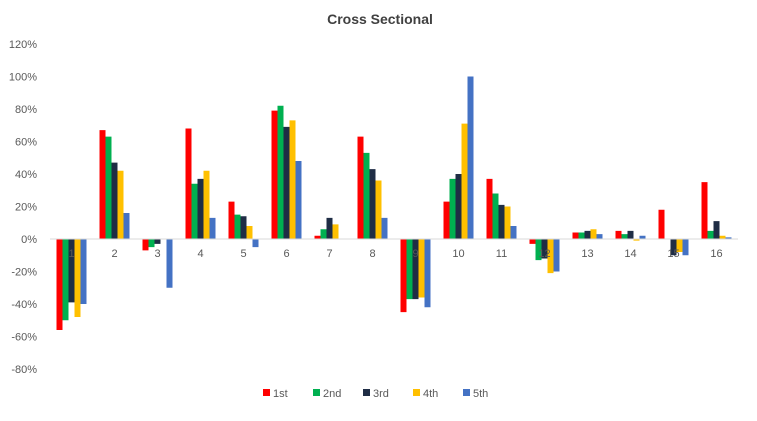 Image resolution: width=757 pixels, height=421 pixels. Describe the element at coordinates (381, 394) in the screenshot. I see `legend-label: 3rd` at that location.